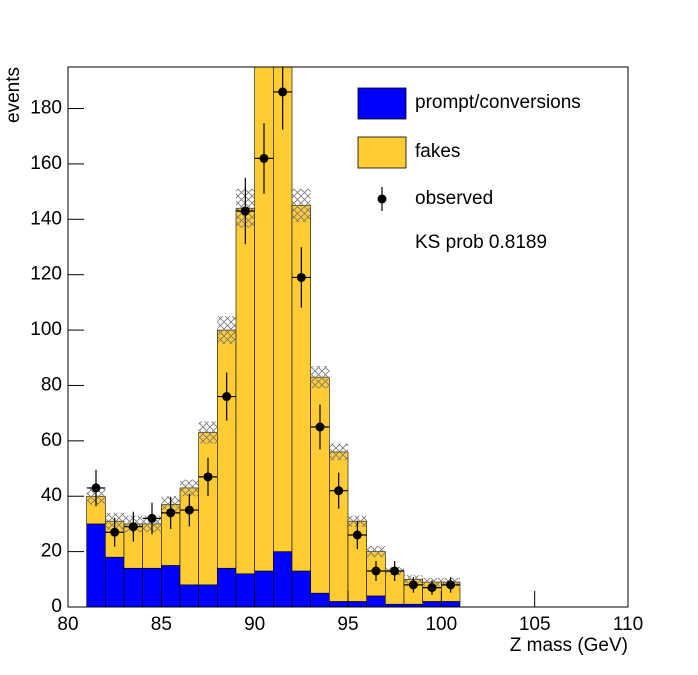  I want to click on y-tick-label: 160, so click(46, 163).